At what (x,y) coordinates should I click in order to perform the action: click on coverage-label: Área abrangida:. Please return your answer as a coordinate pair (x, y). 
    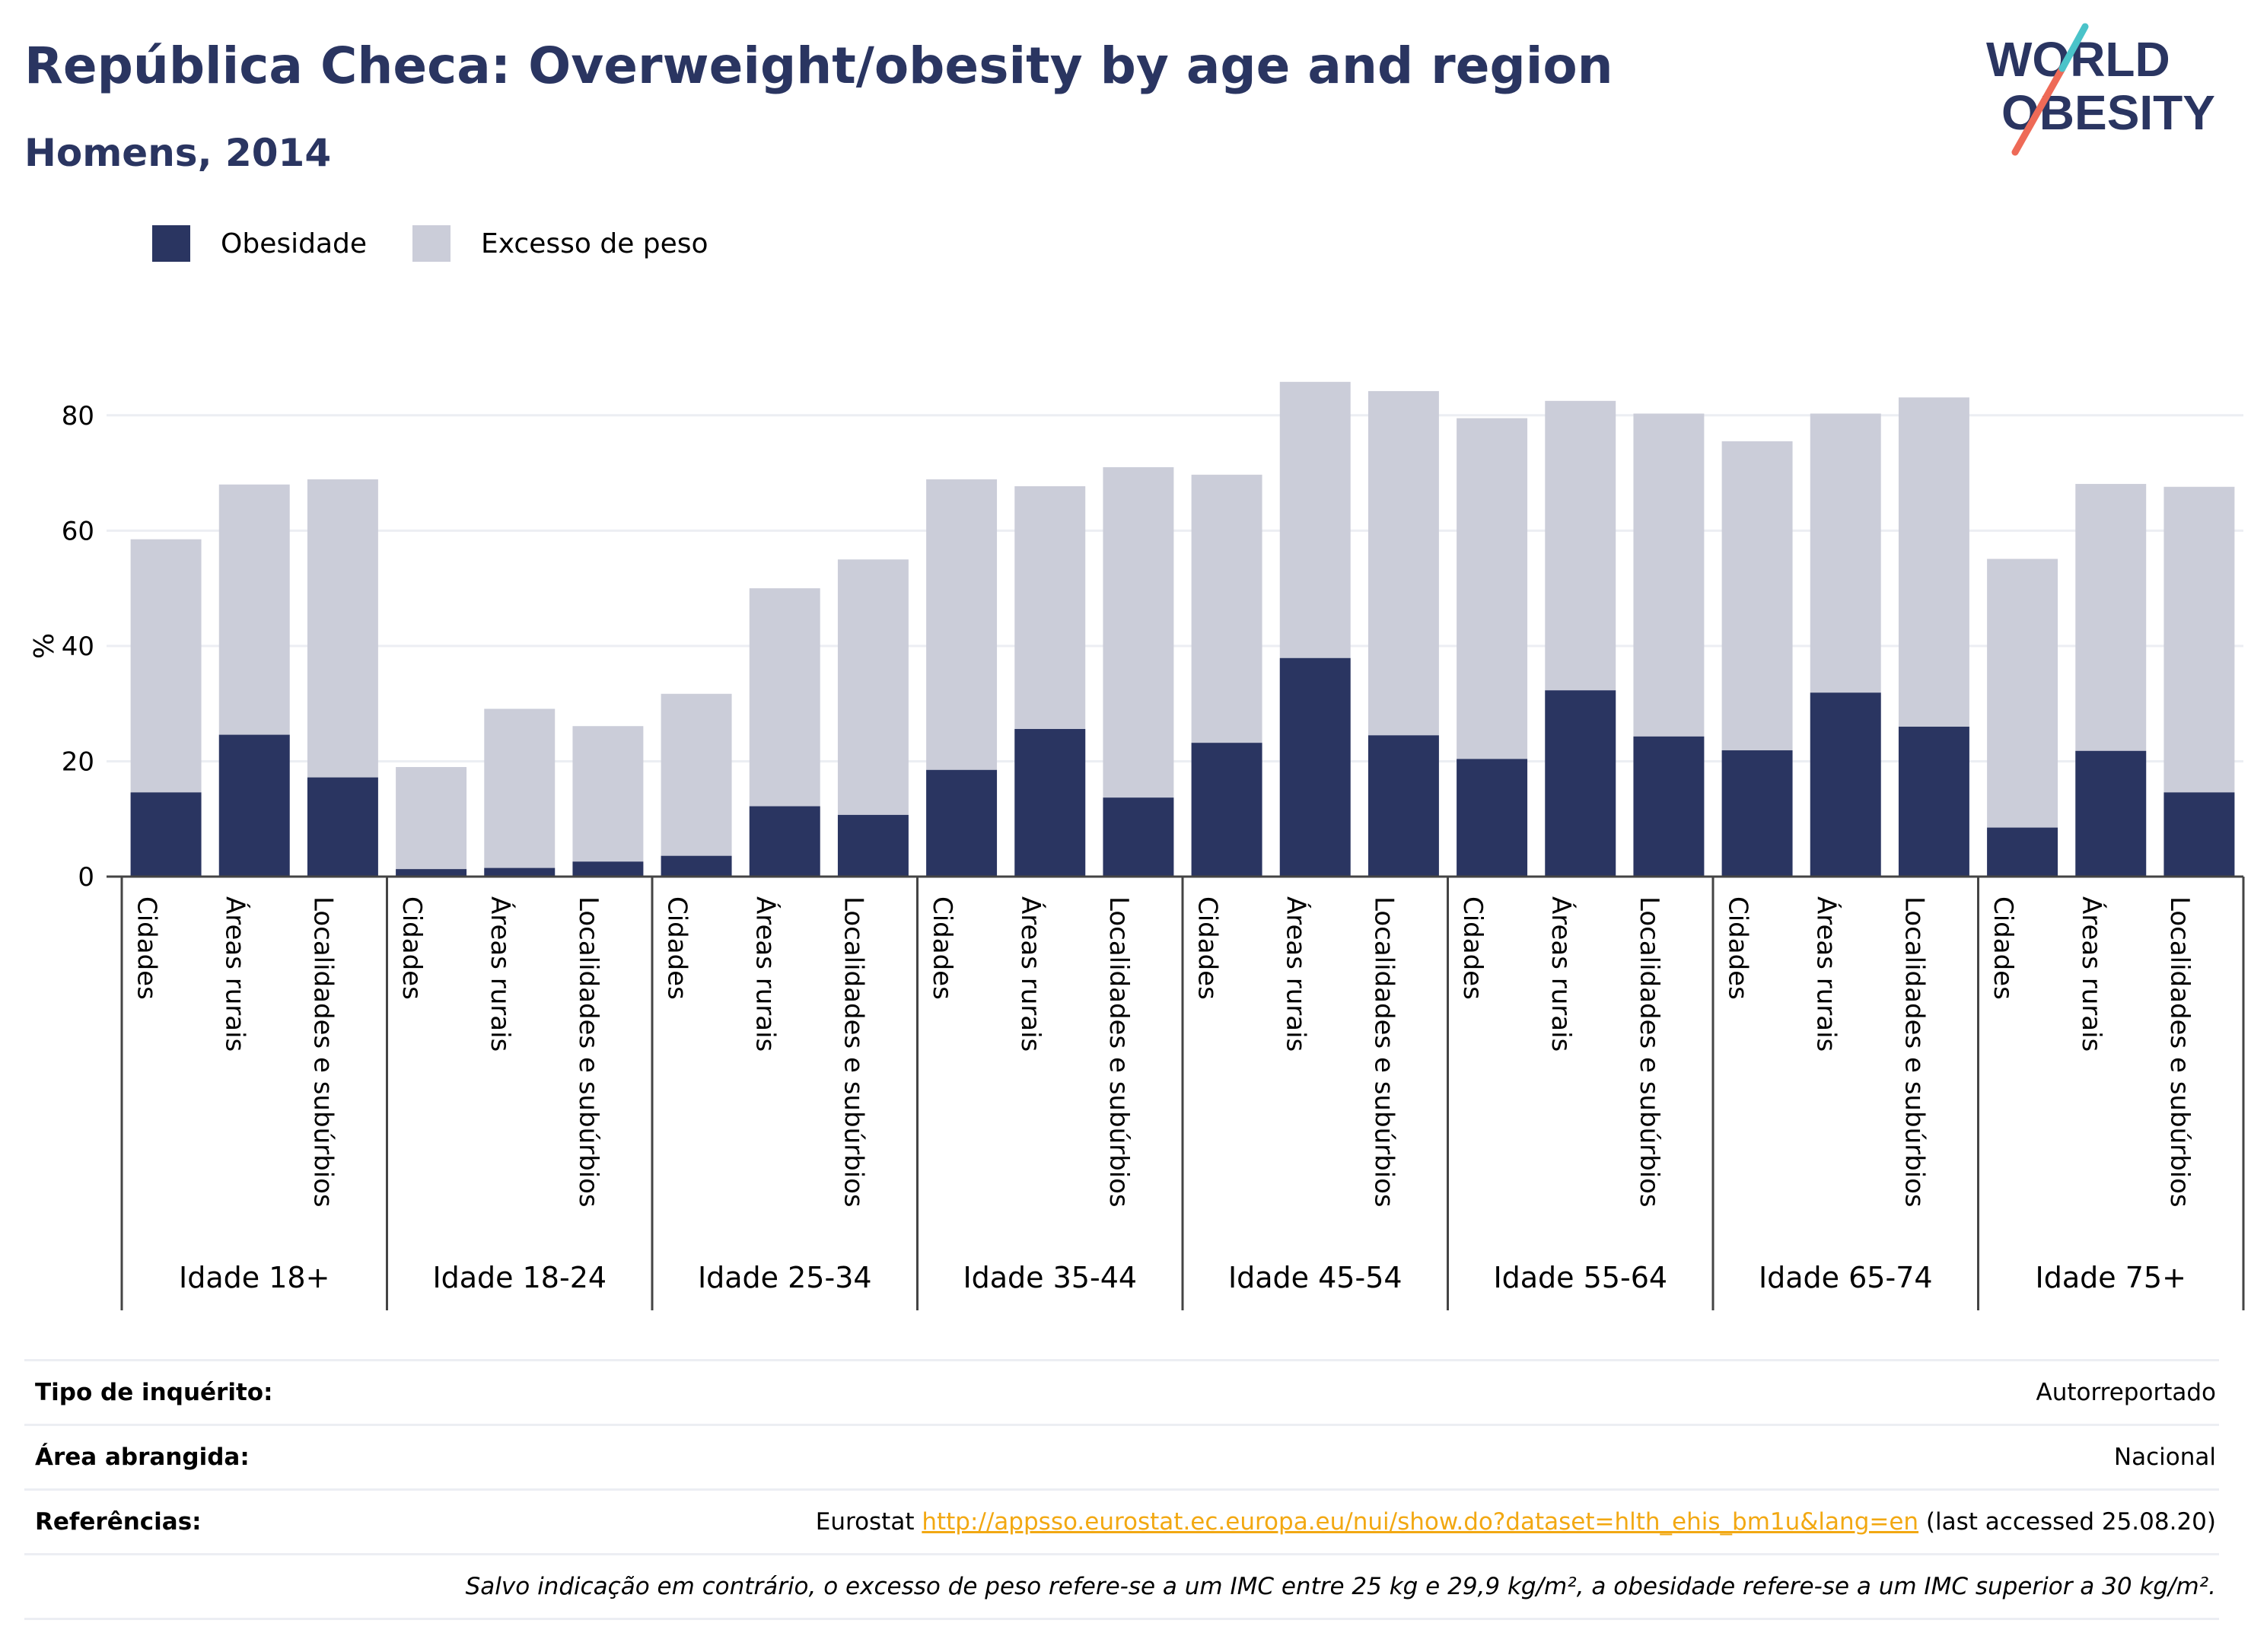
    Looking at the image, I should click on (189, 1457).